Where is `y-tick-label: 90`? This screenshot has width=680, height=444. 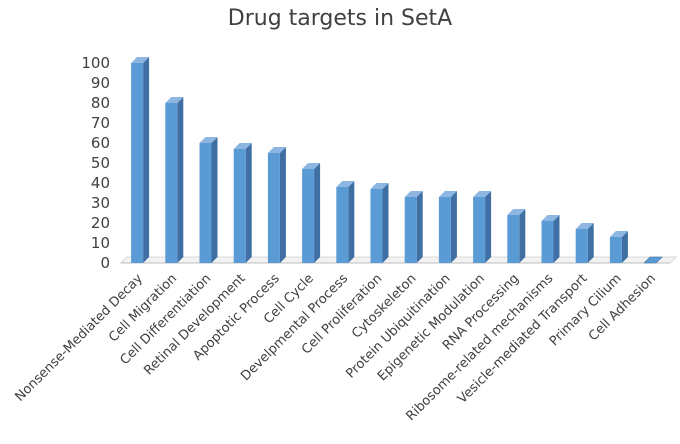
y-tick-label: 90 is located at coordinates (100, 83).